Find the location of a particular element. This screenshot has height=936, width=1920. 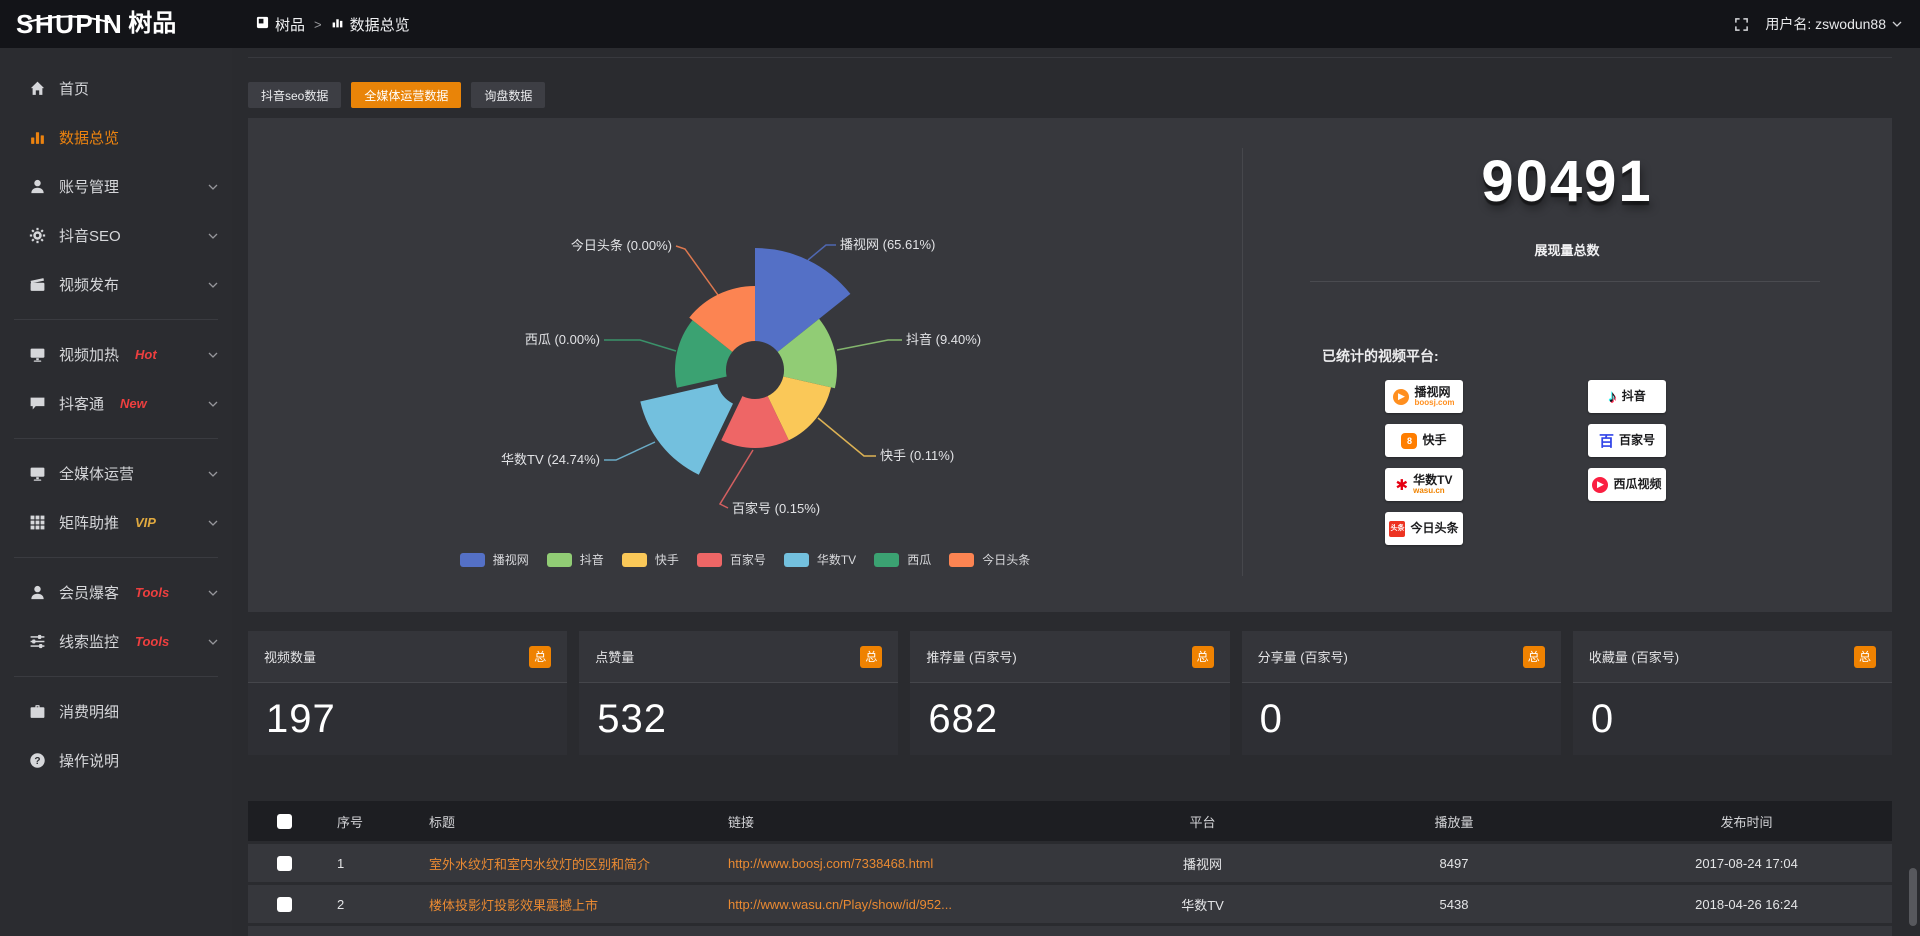

breadcrumb: 树品 > 数据总览 is located at coordinates (333, 24).